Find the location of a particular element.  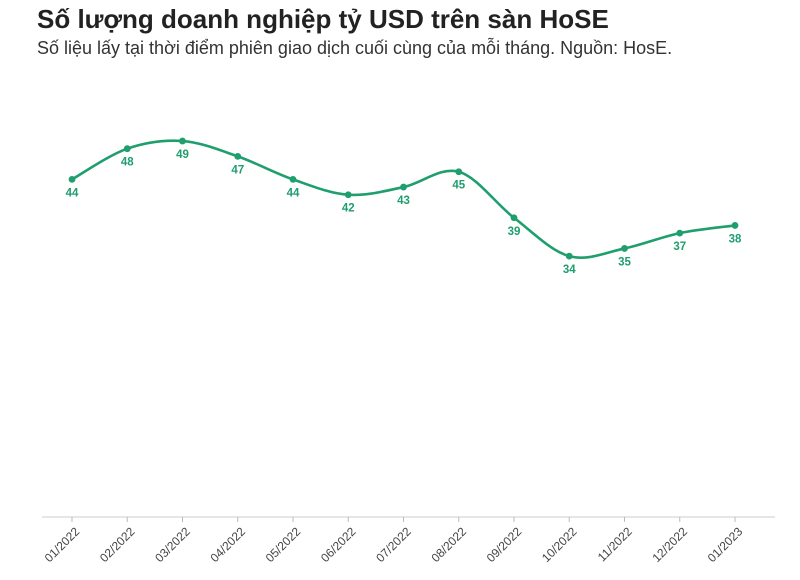

x-tick-label: 01/2023 is located at coordinates (725, 544).